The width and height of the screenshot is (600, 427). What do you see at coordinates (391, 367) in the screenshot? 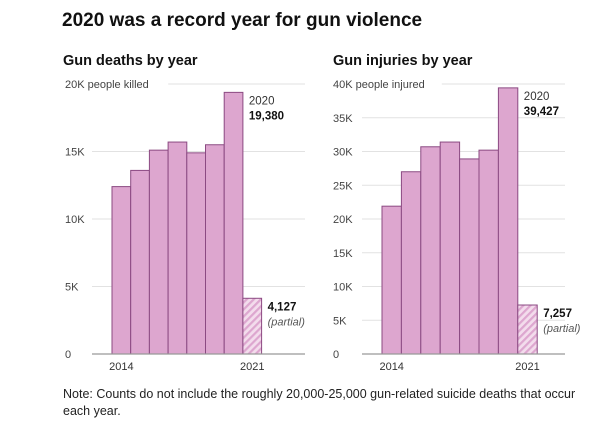
I see `injuries-xtick-label: 2014` at bounding box center [391, 367].